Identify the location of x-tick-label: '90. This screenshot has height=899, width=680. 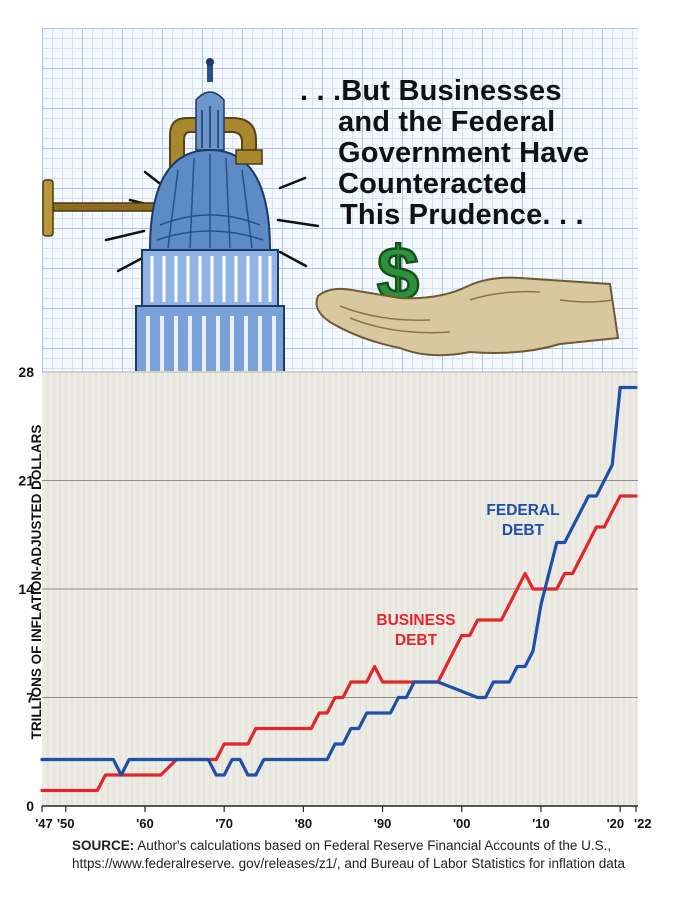
(383, 823).